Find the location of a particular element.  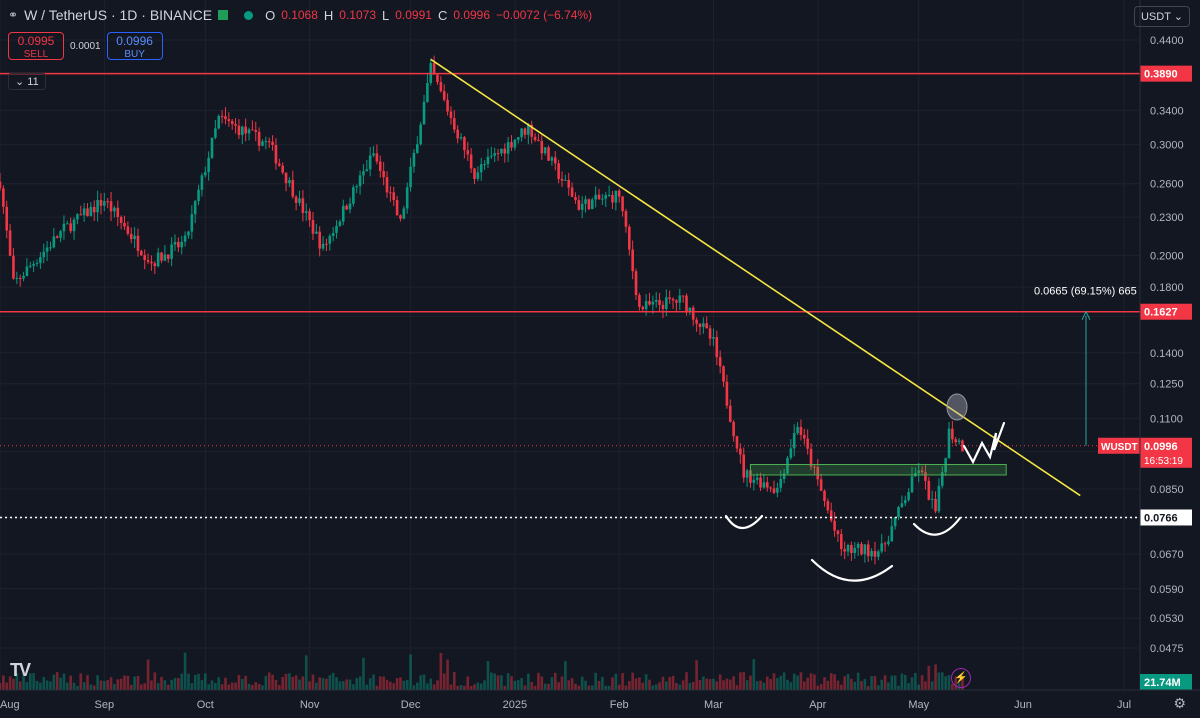

tradingview-logo-icon: TV is located at coordinates (20, 670).